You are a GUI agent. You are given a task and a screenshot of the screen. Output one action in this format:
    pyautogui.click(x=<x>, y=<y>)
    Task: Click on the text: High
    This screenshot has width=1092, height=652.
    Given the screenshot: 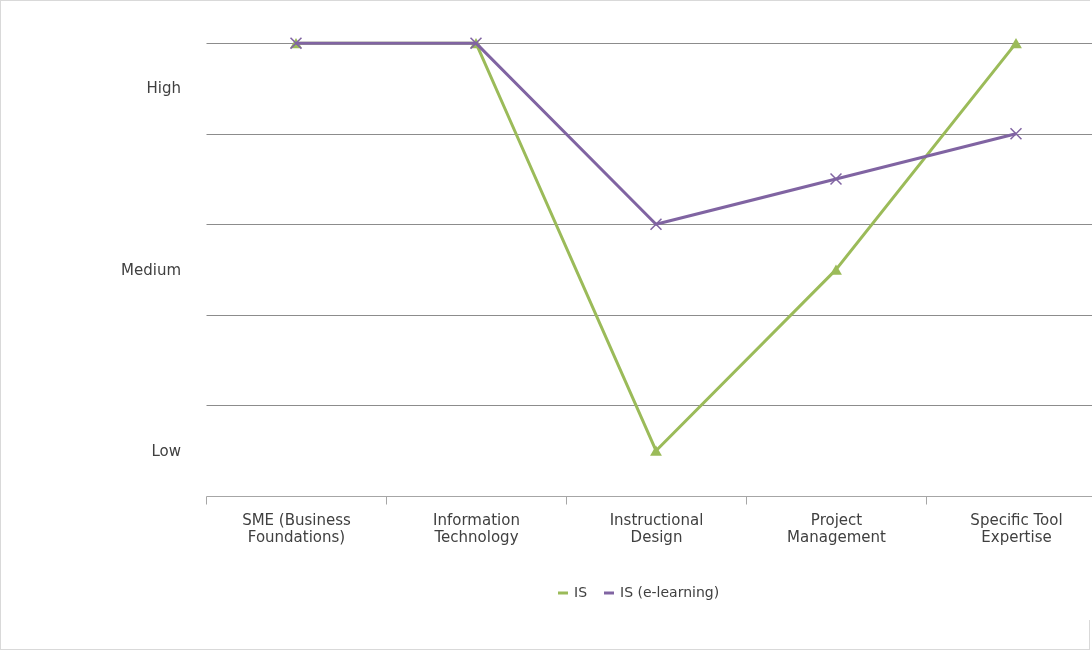 What is the action you would take?
    pyautogui.click(x=163, y=88)
    